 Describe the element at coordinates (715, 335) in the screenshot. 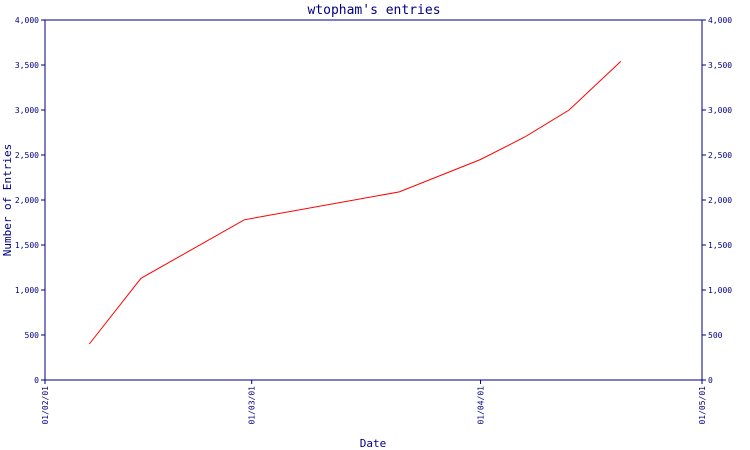

I see `y-tick-label-right: 500` at that location.